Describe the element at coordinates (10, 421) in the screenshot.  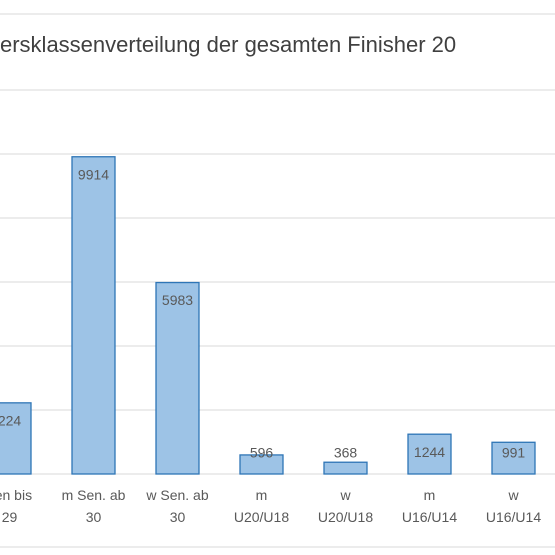
I see `data-label: 224` at that location.